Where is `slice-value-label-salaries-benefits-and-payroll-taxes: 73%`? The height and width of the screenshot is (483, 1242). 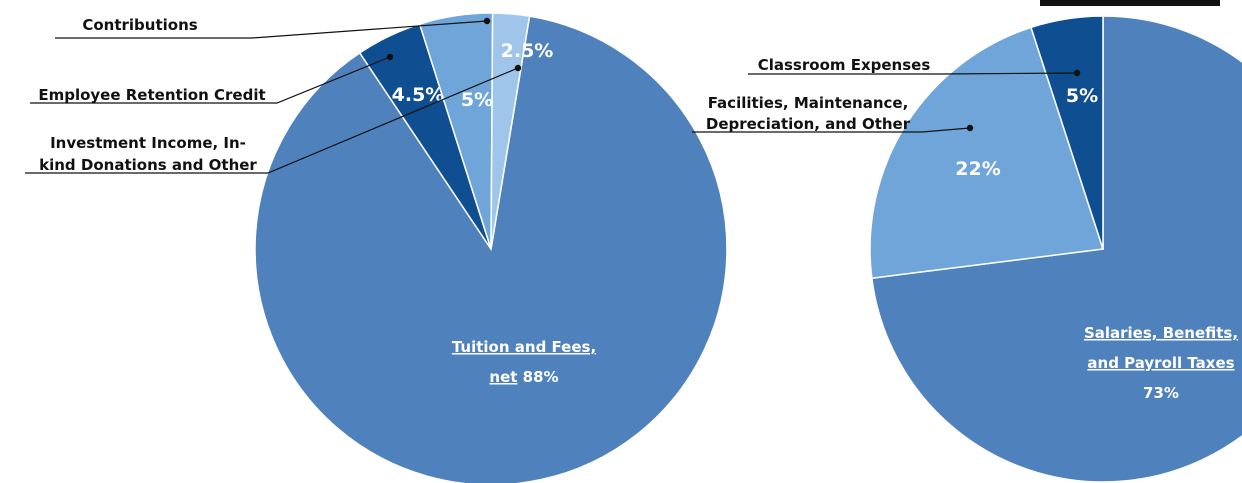 slice-value-label-salaries-benefits-and-payroll-taxes: 73% is located at coordinates (1161, 393).